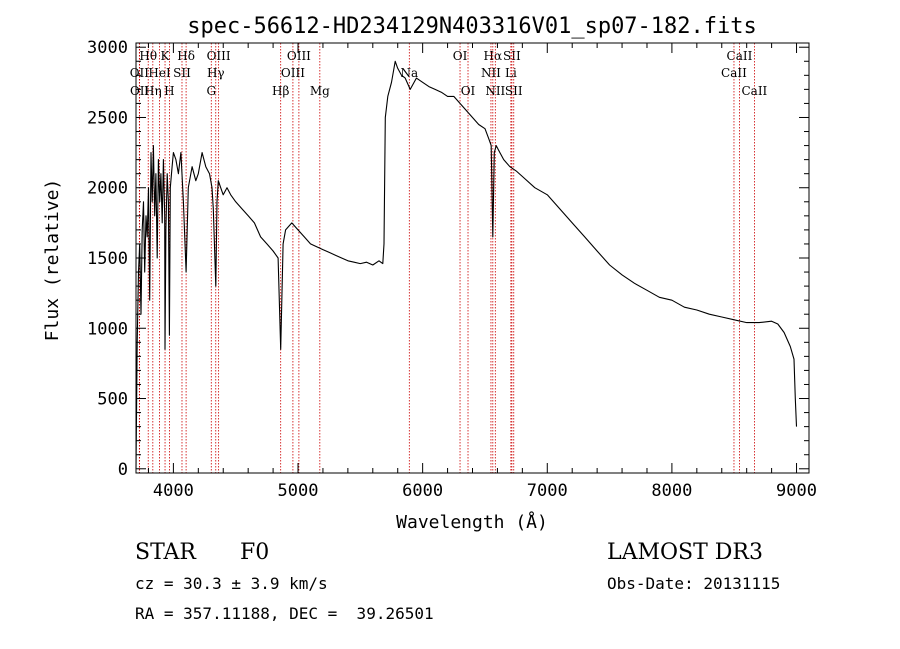  What do you see at coordinates (299, 56) in the screenshot?
I see `line-marker-label-12: OIII` at bounding box center [299, 56].